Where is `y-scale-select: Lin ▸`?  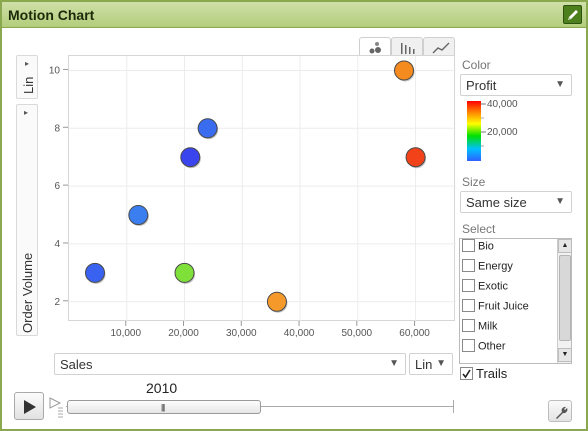
y-scale-select: Lin ▸ is located at coordinates (27, 77).